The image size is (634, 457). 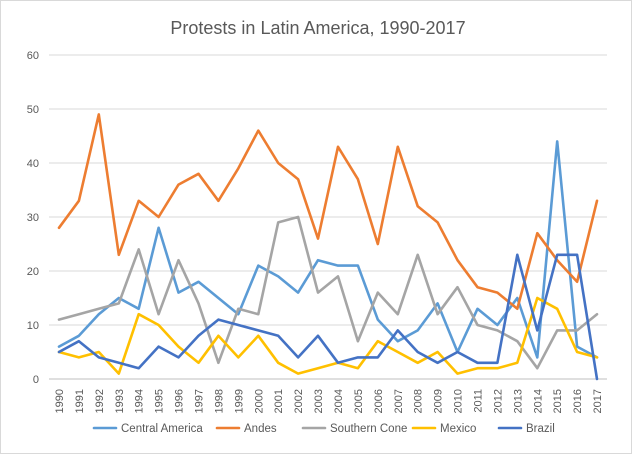 I want to click on y-tick-label: 60, so click(x=33, y=56).